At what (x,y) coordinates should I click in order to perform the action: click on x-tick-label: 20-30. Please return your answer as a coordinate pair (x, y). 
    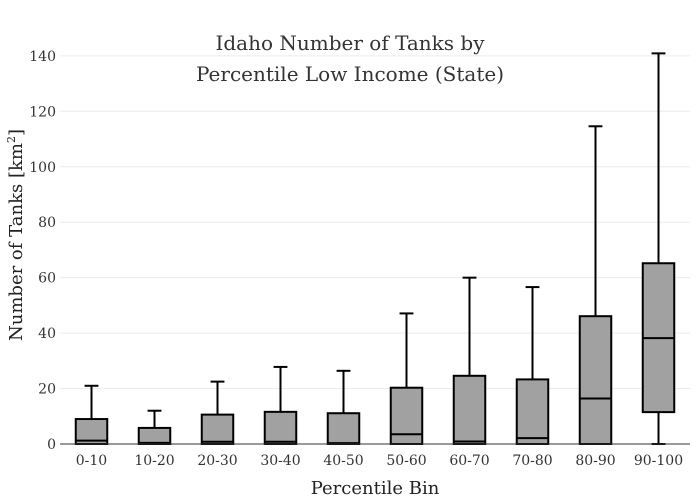
    Looking at the image, I should click on (217, 461).